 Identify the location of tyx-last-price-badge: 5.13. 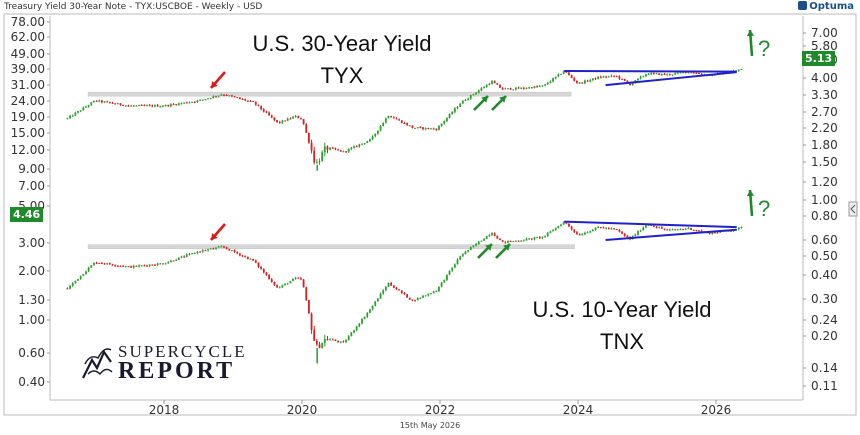
(819, 58).